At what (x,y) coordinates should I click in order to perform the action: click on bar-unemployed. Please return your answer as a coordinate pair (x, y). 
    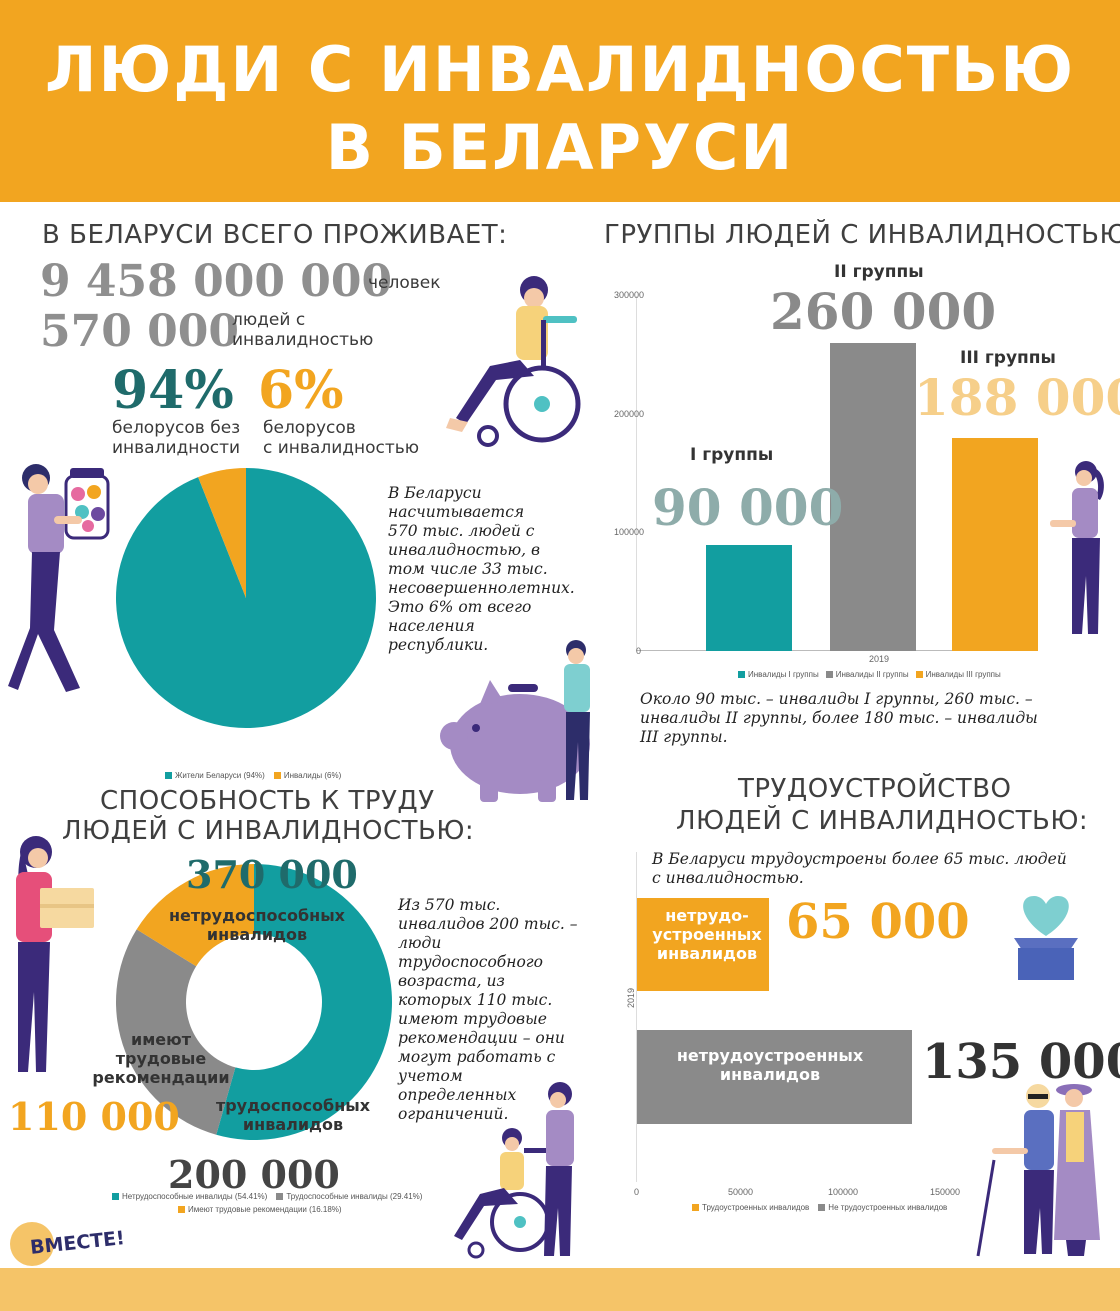
    Looking at the image, I should click on (774, 1077).